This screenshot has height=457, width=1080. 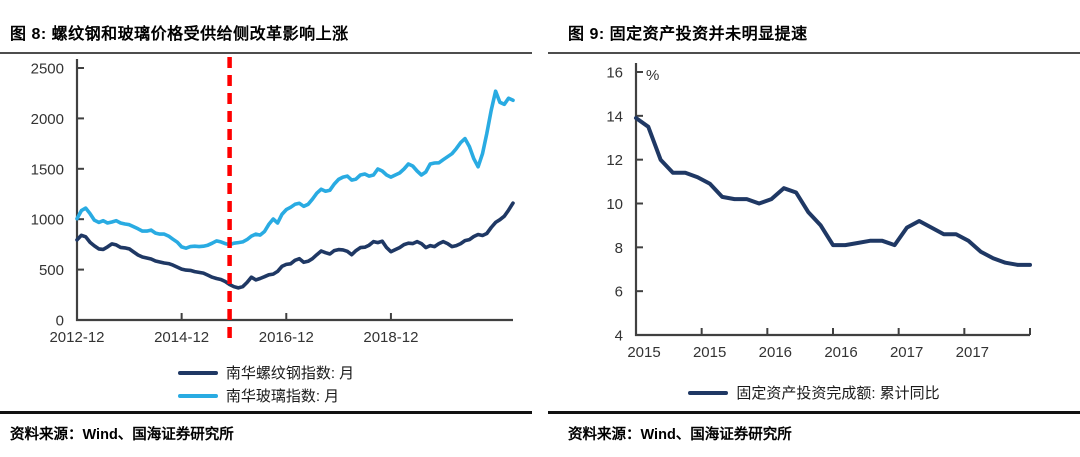 I want to click on legend-item-fai: 固定资产投资完成额: 累计同比, so click(x=814, y=392).